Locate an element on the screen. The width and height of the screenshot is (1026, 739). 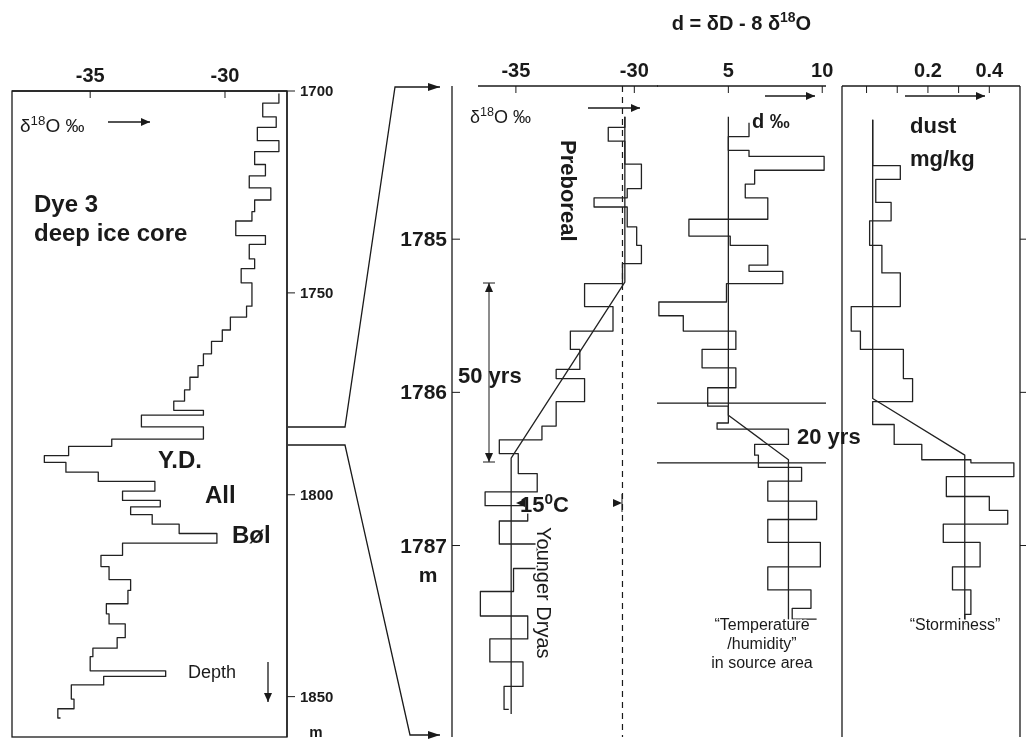
x-tick-label: 10 is located at coordinates (822, 70).